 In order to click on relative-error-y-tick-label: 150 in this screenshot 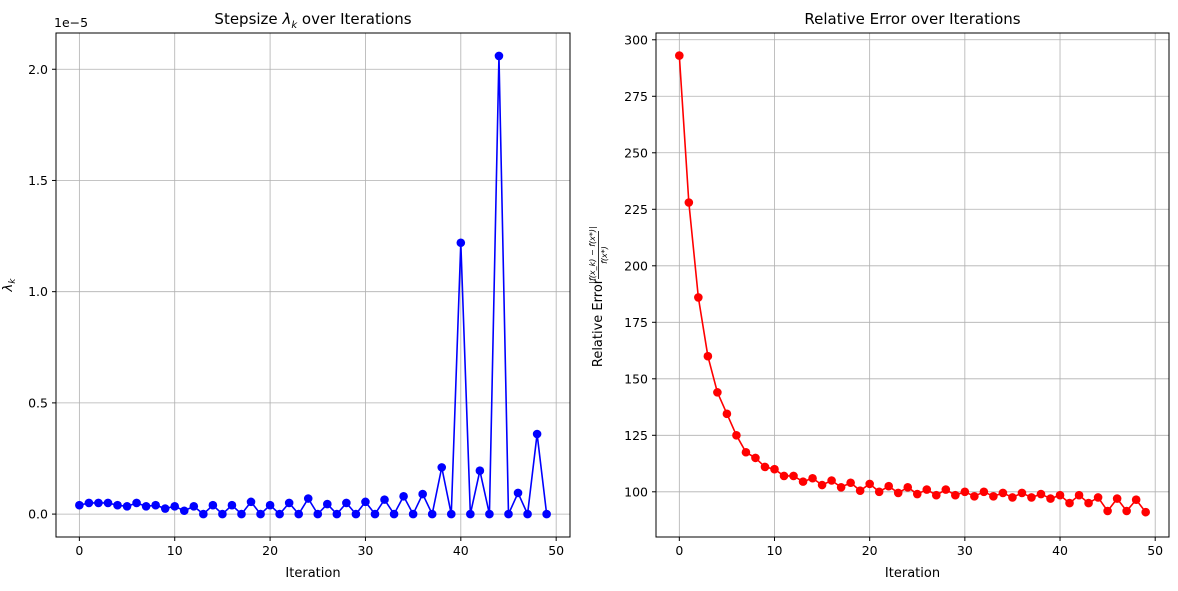, I will do `click(636, 378)`.